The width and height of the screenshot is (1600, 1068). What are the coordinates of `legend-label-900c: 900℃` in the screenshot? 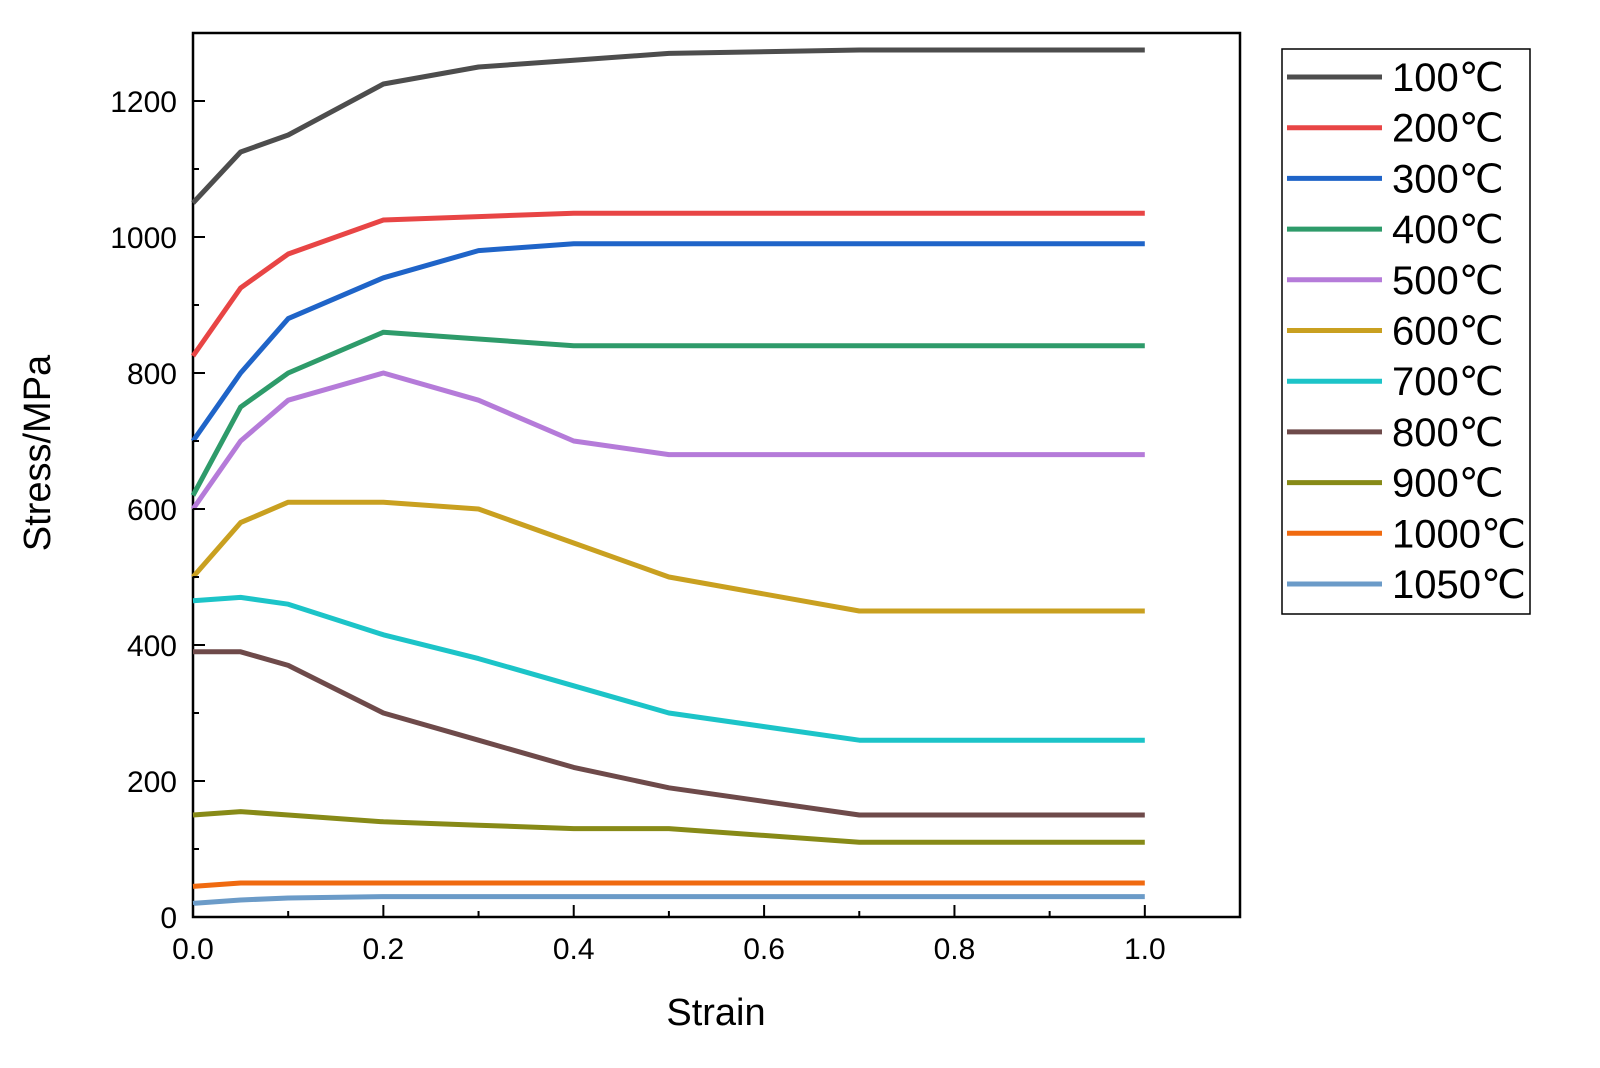 It's located at (1448, 484).